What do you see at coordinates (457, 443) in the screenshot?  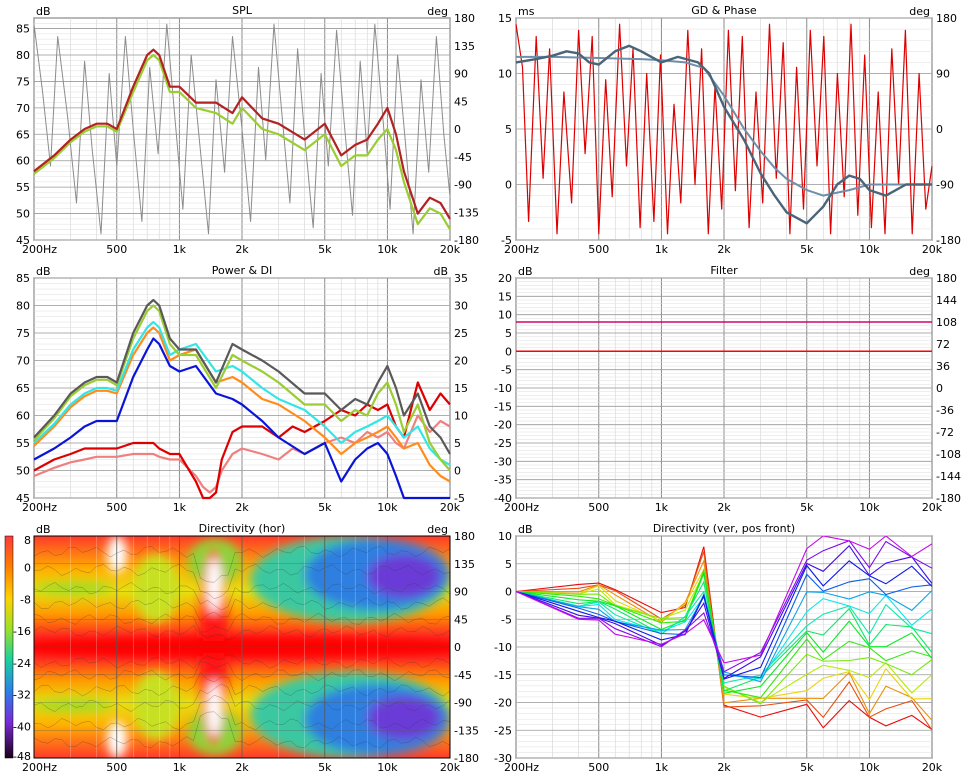 I see `y2-tick-label: 5` at bounding box center [457, 443].